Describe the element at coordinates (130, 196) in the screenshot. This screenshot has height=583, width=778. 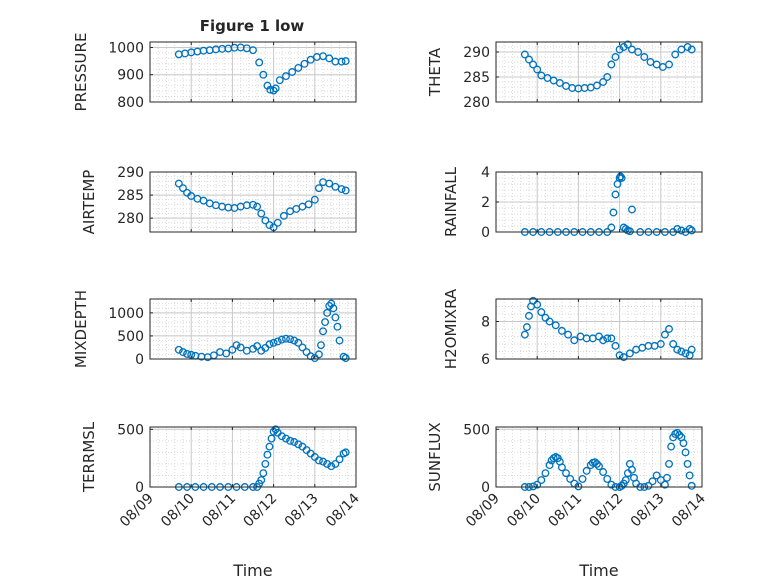
I see `y-tick-label: 285` at that location.